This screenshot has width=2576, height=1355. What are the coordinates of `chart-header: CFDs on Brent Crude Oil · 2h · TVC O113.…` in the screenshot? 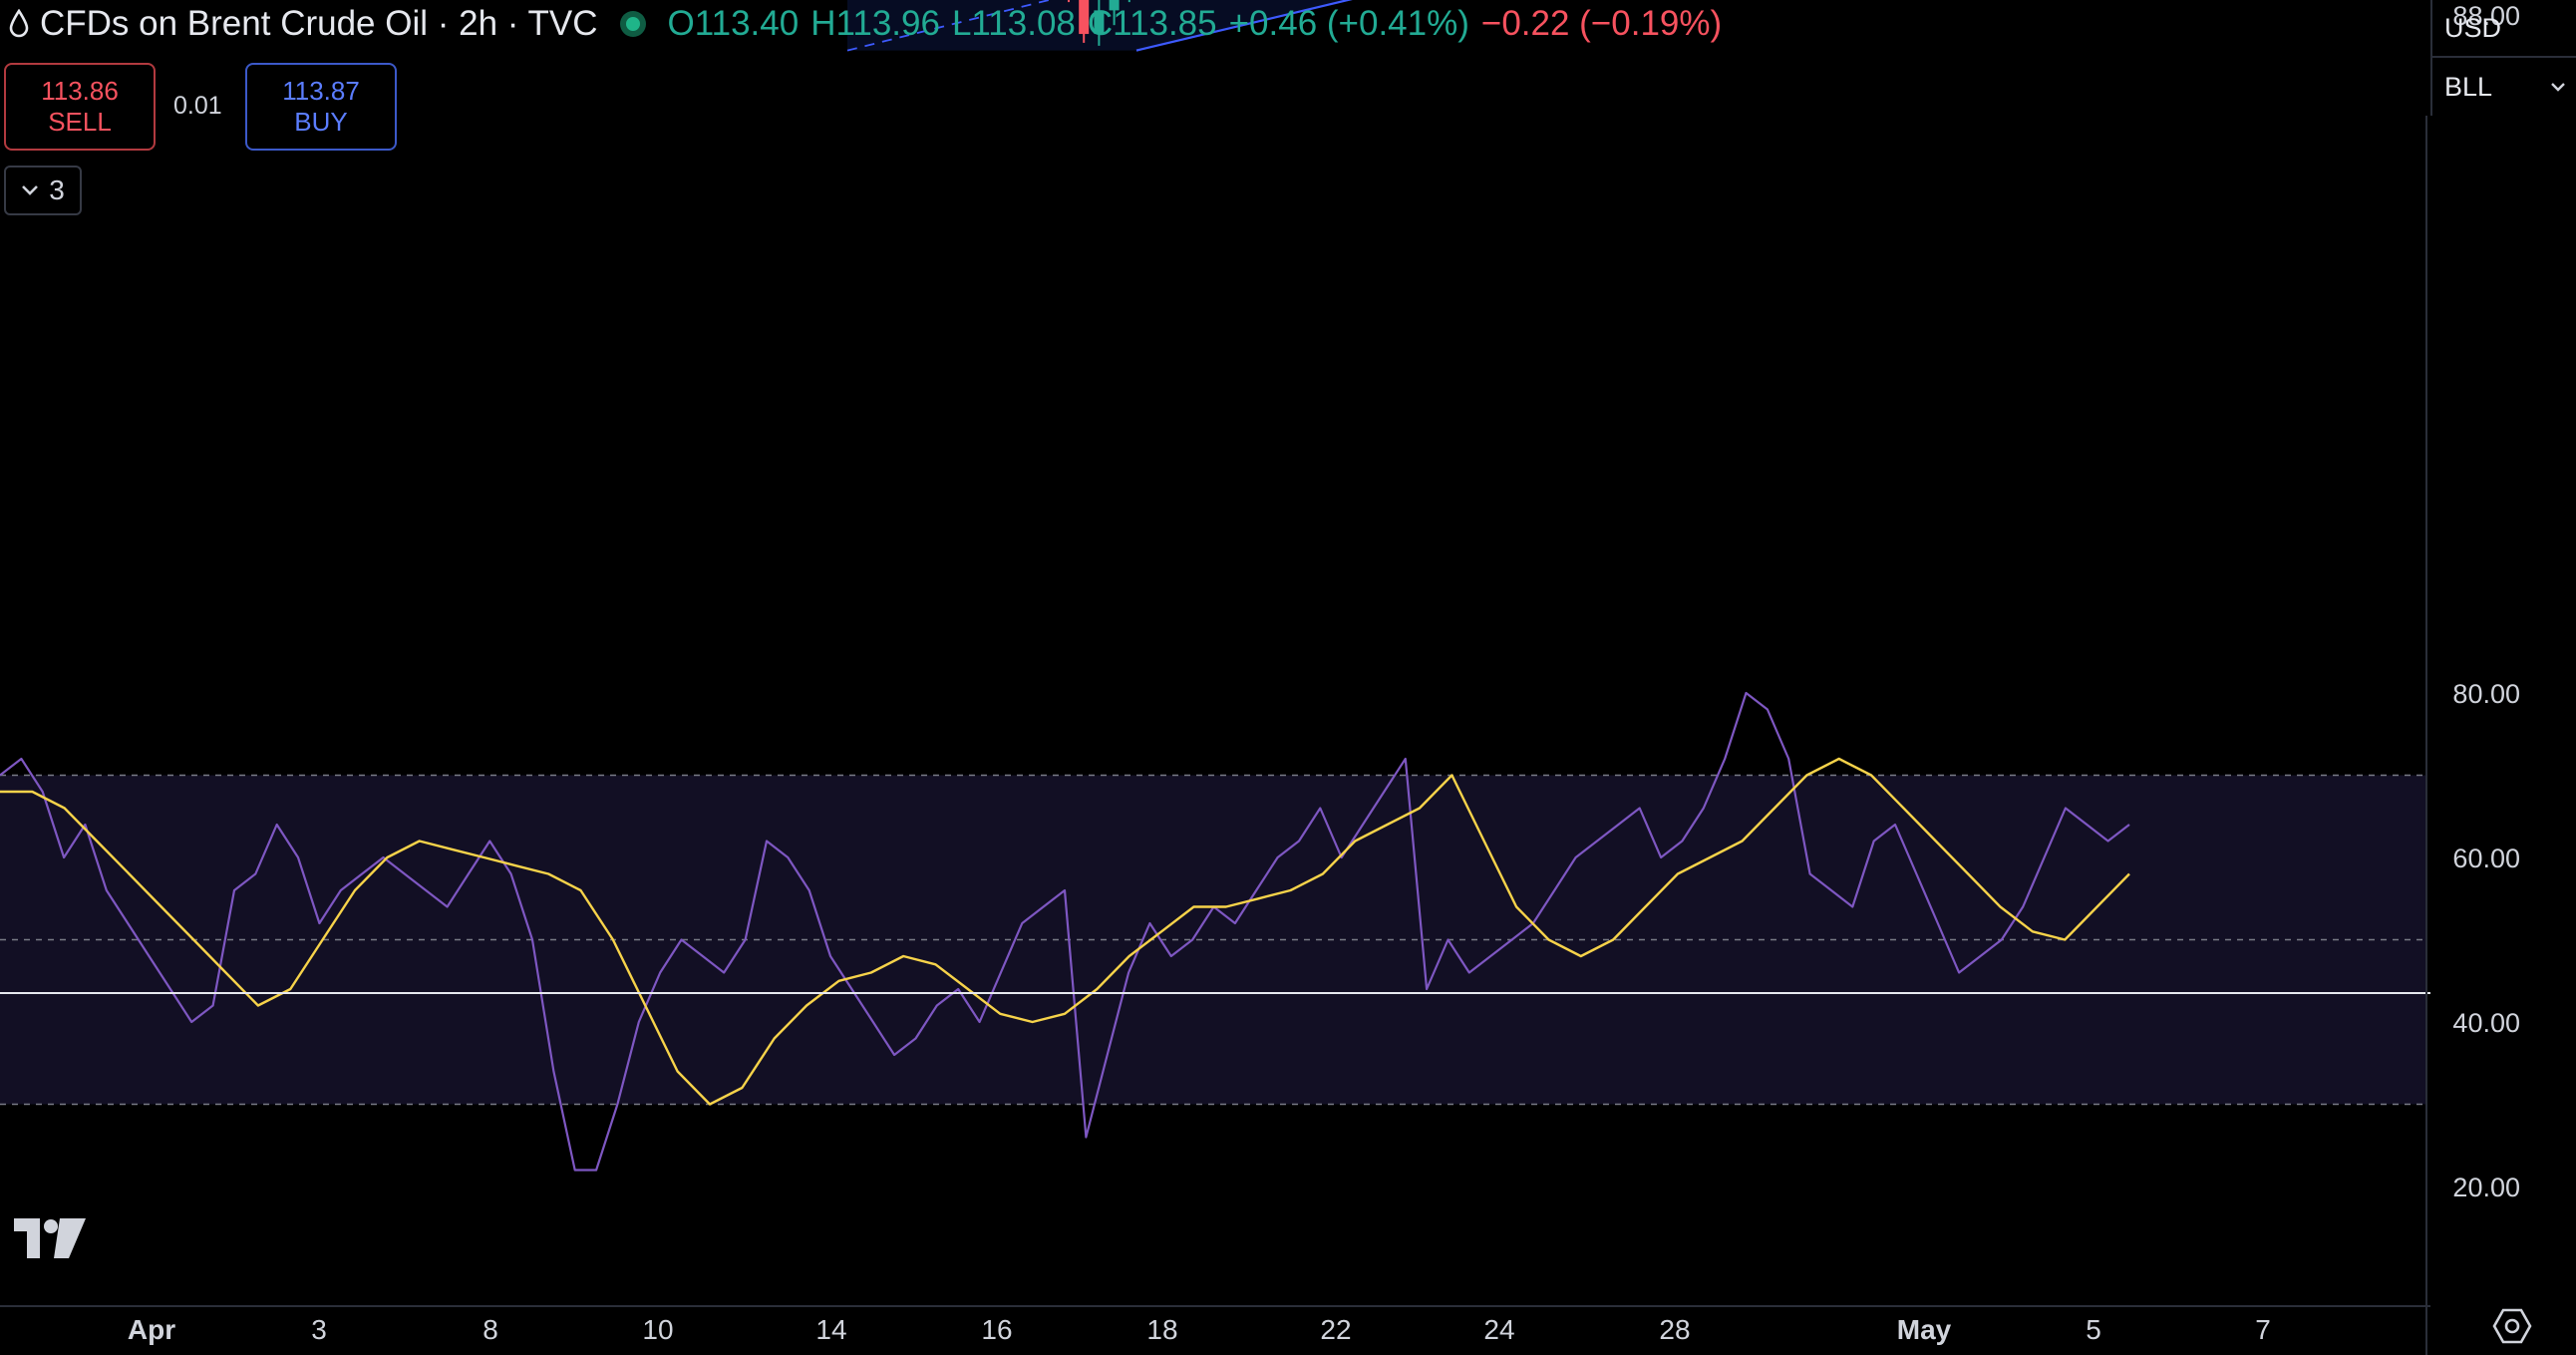 It's located at (865, 24).